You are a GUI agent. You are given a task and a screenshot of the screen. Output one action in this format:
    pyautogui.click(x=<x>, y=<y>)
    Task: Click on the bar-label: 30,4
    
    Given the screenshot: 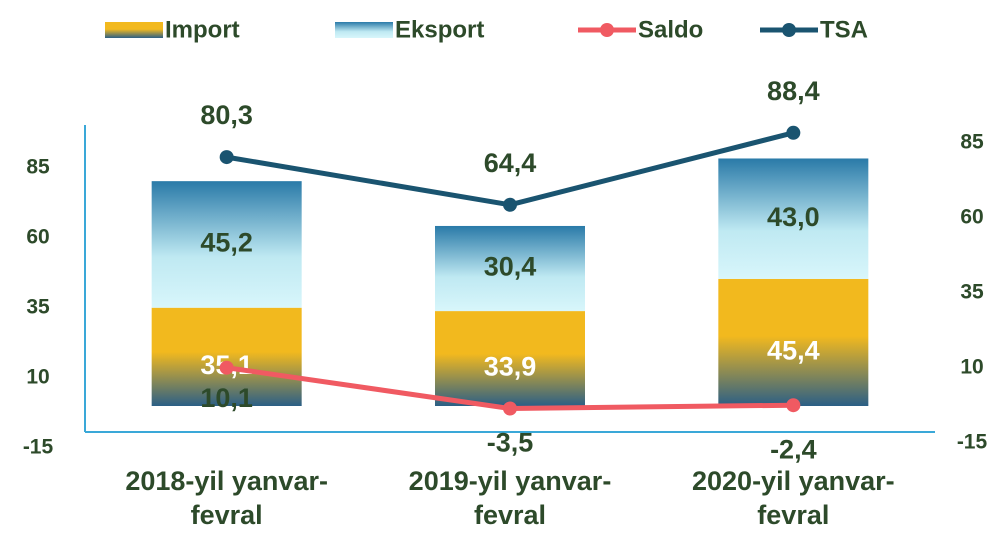 What is the action you would take?
    pyautogui.click(x=510, y=267)
    